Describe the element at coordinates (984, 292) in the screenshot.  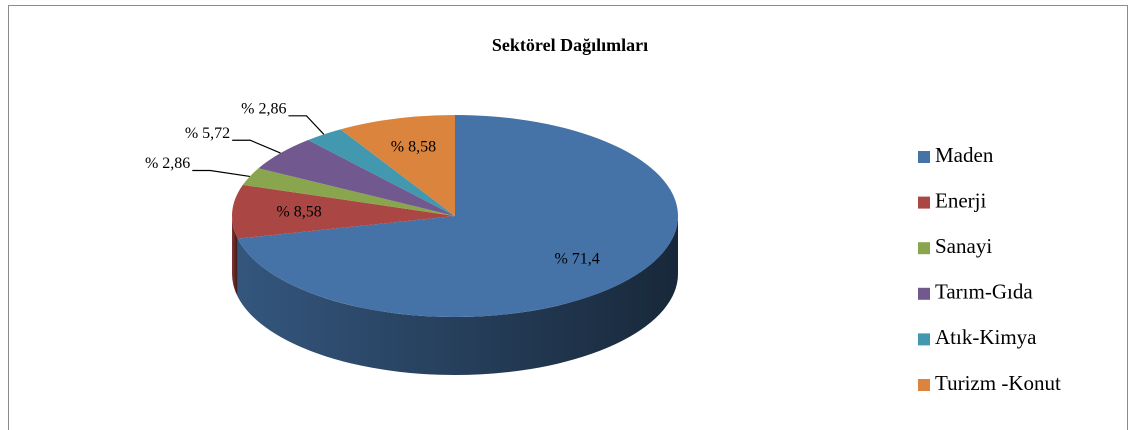
I see `legend-label: Tarım-Gıda` at that location.